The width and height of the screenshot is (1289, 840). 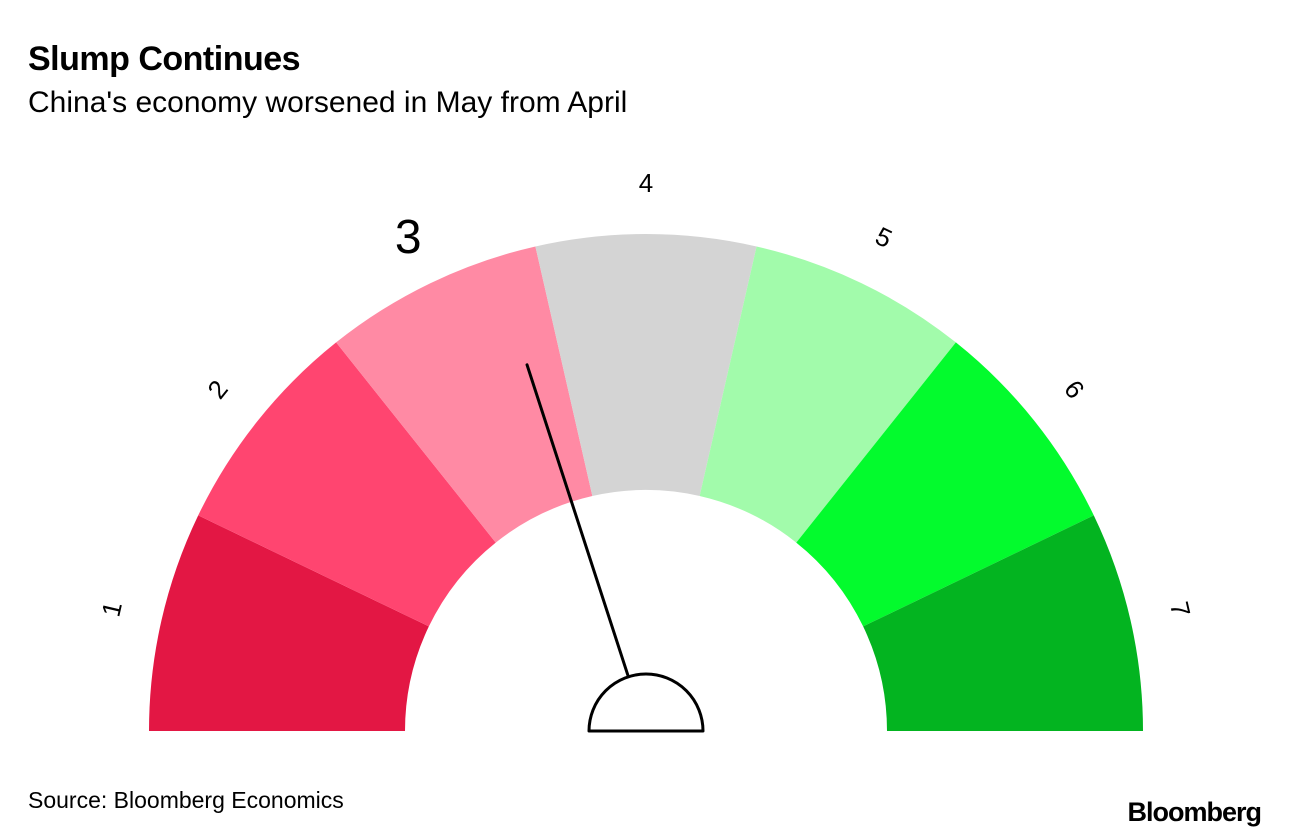 I want to click on gauge-label-3: 3, so click(x=408, y=237).